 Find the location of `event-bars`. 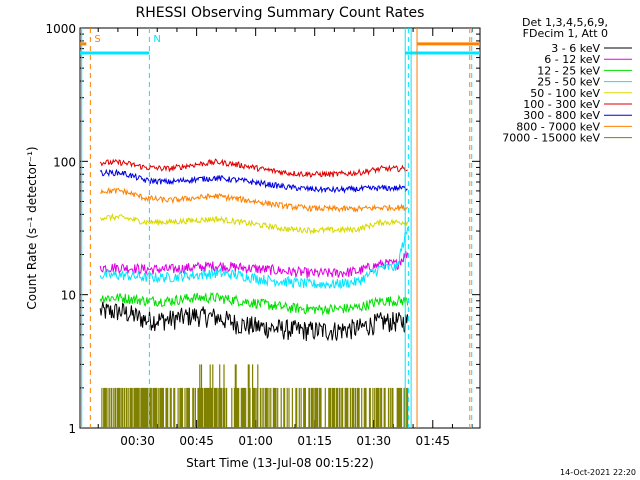

event-bars is located at coordinates (280, 48).